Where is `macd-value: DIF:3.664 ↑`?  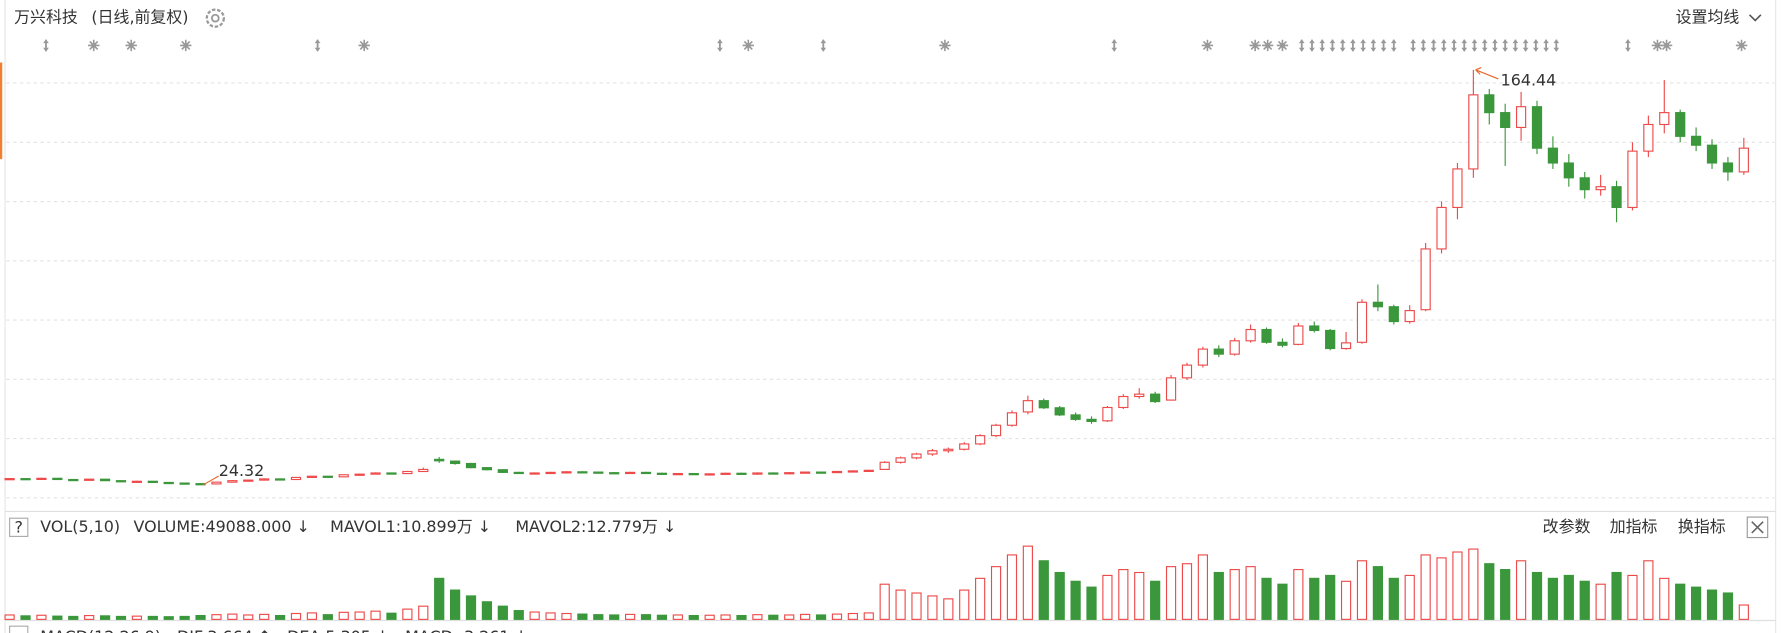
macd-value: DIF:3.664 ↑ is located at coordinates (224, 630).